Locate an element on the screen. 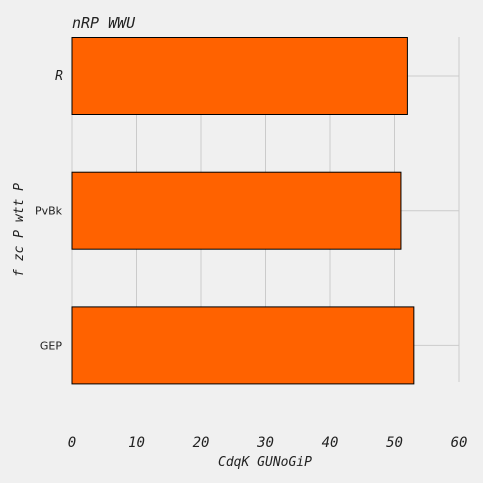  y-tick-label: R is located at coordinates (59, 76).